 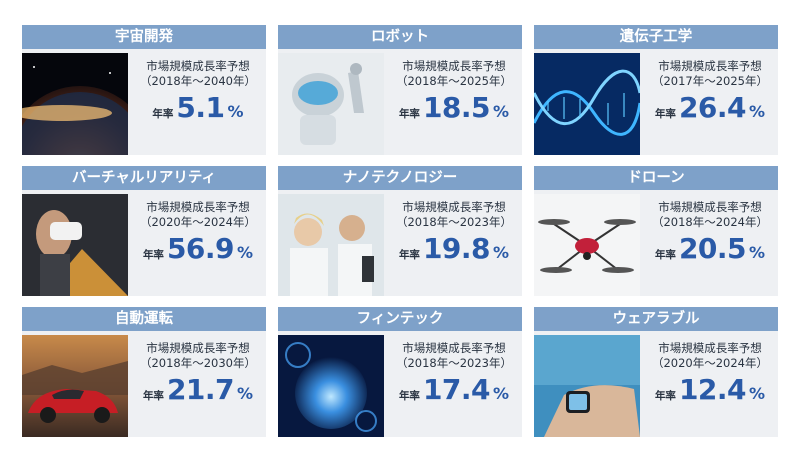 I want to click on card-genetic-engineering: 遺伝子工学 市場規模成長率予想 （2017年〜2025年） 年率 26.4 %, so click(x=656, y=90).